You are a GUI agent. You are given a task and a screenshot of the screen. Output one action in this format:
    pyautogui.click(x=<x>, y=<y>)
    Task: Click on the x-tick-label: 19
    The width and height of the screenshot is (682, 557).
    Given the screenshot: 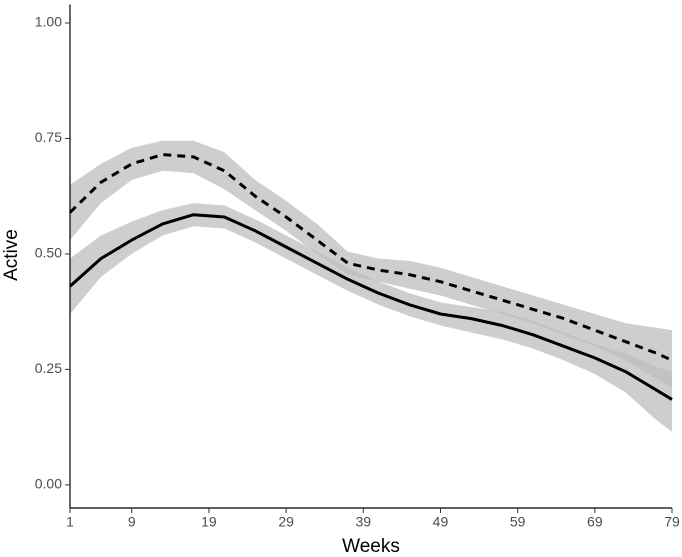 What is the action you would take?
    pyautogui.click(x=209, y=522)
    